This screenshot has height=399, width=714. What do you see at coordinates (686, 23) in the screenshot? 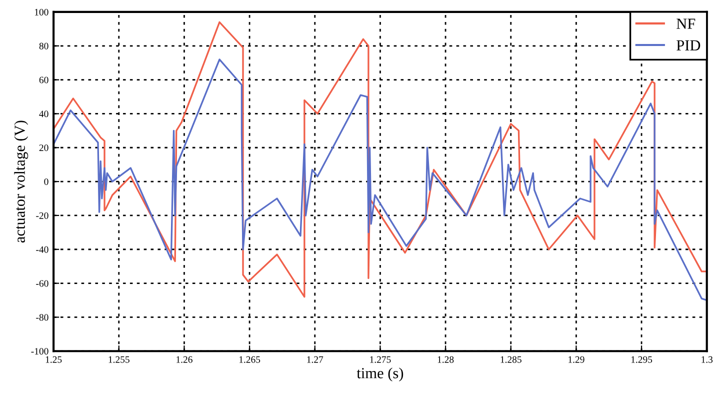
I see `legend-label: NF` at bounding box center [686, 23].